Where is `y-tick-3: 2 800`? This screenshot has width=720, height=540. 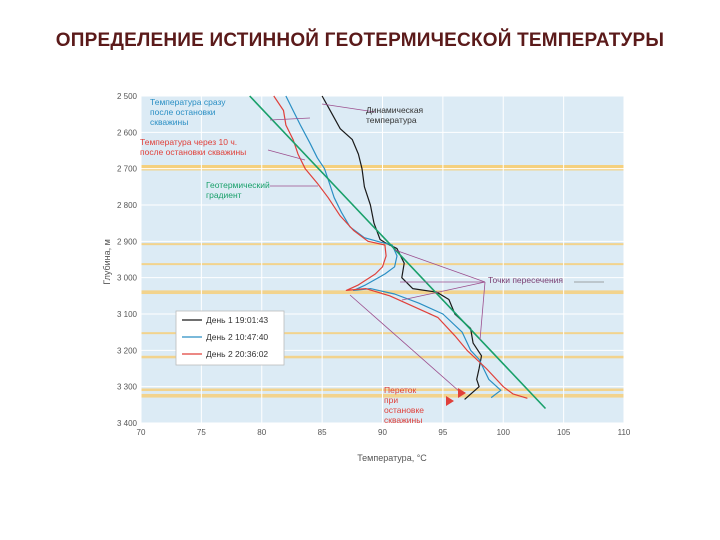 y-tick-3: 2 800 is located at coordinates (127, 205).